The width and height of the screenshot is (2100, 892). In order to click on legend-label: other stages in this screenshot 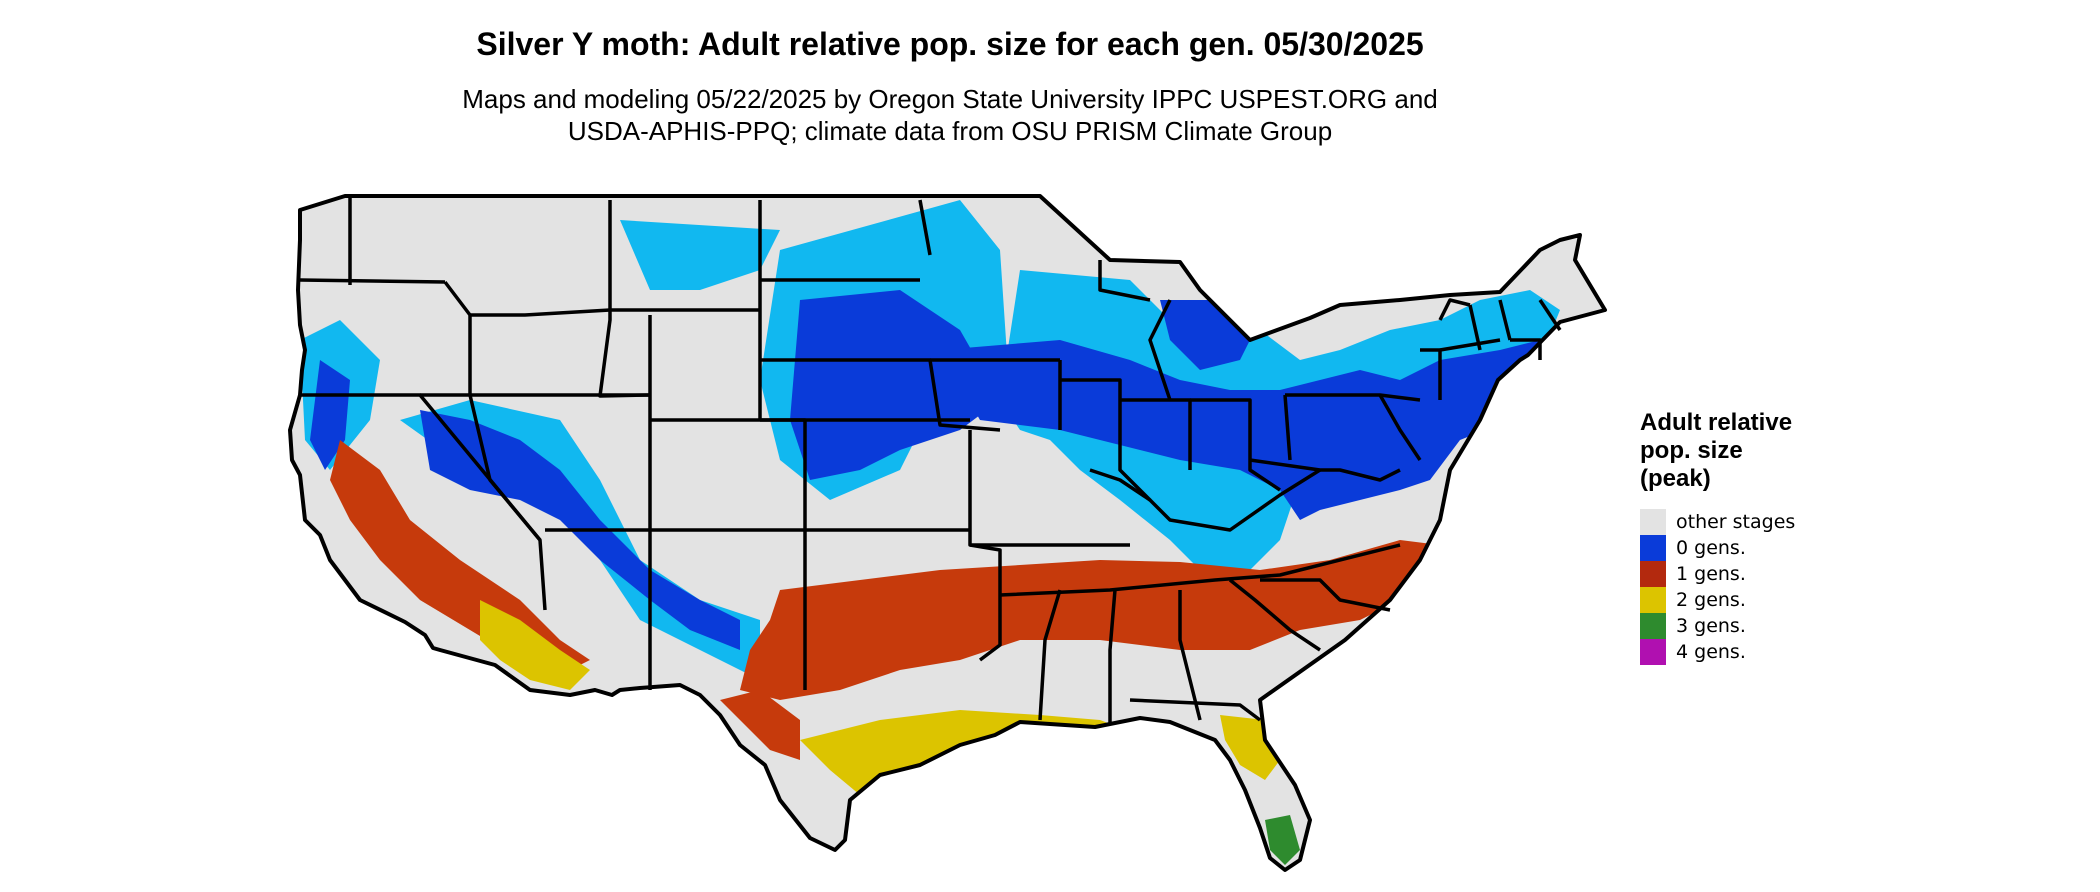, I will do `click(1736, 522)`.